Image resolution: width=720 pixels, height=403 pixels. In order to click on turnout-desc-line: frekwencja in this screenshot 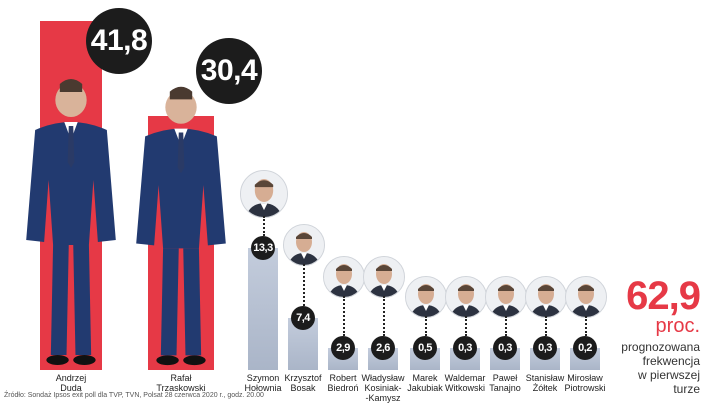, I will do `click(671, 361)`.